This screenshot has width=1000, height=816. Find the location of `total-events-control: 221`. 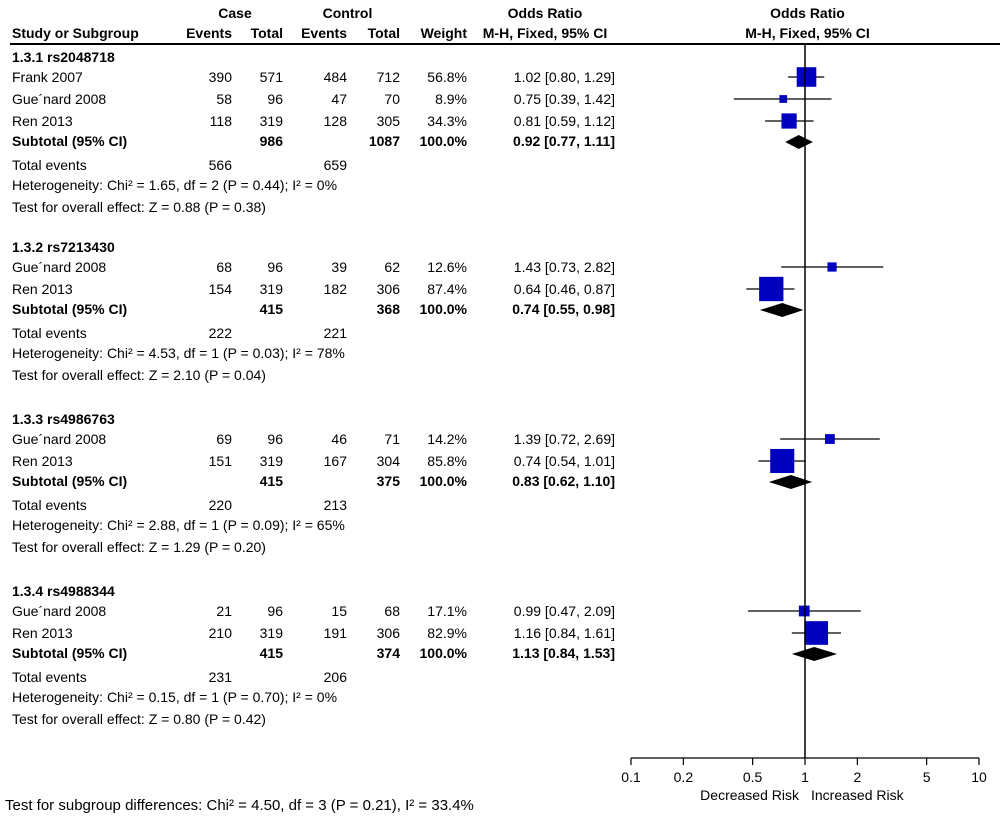

total-events-control: 221 is located at coordinates (335, 333).